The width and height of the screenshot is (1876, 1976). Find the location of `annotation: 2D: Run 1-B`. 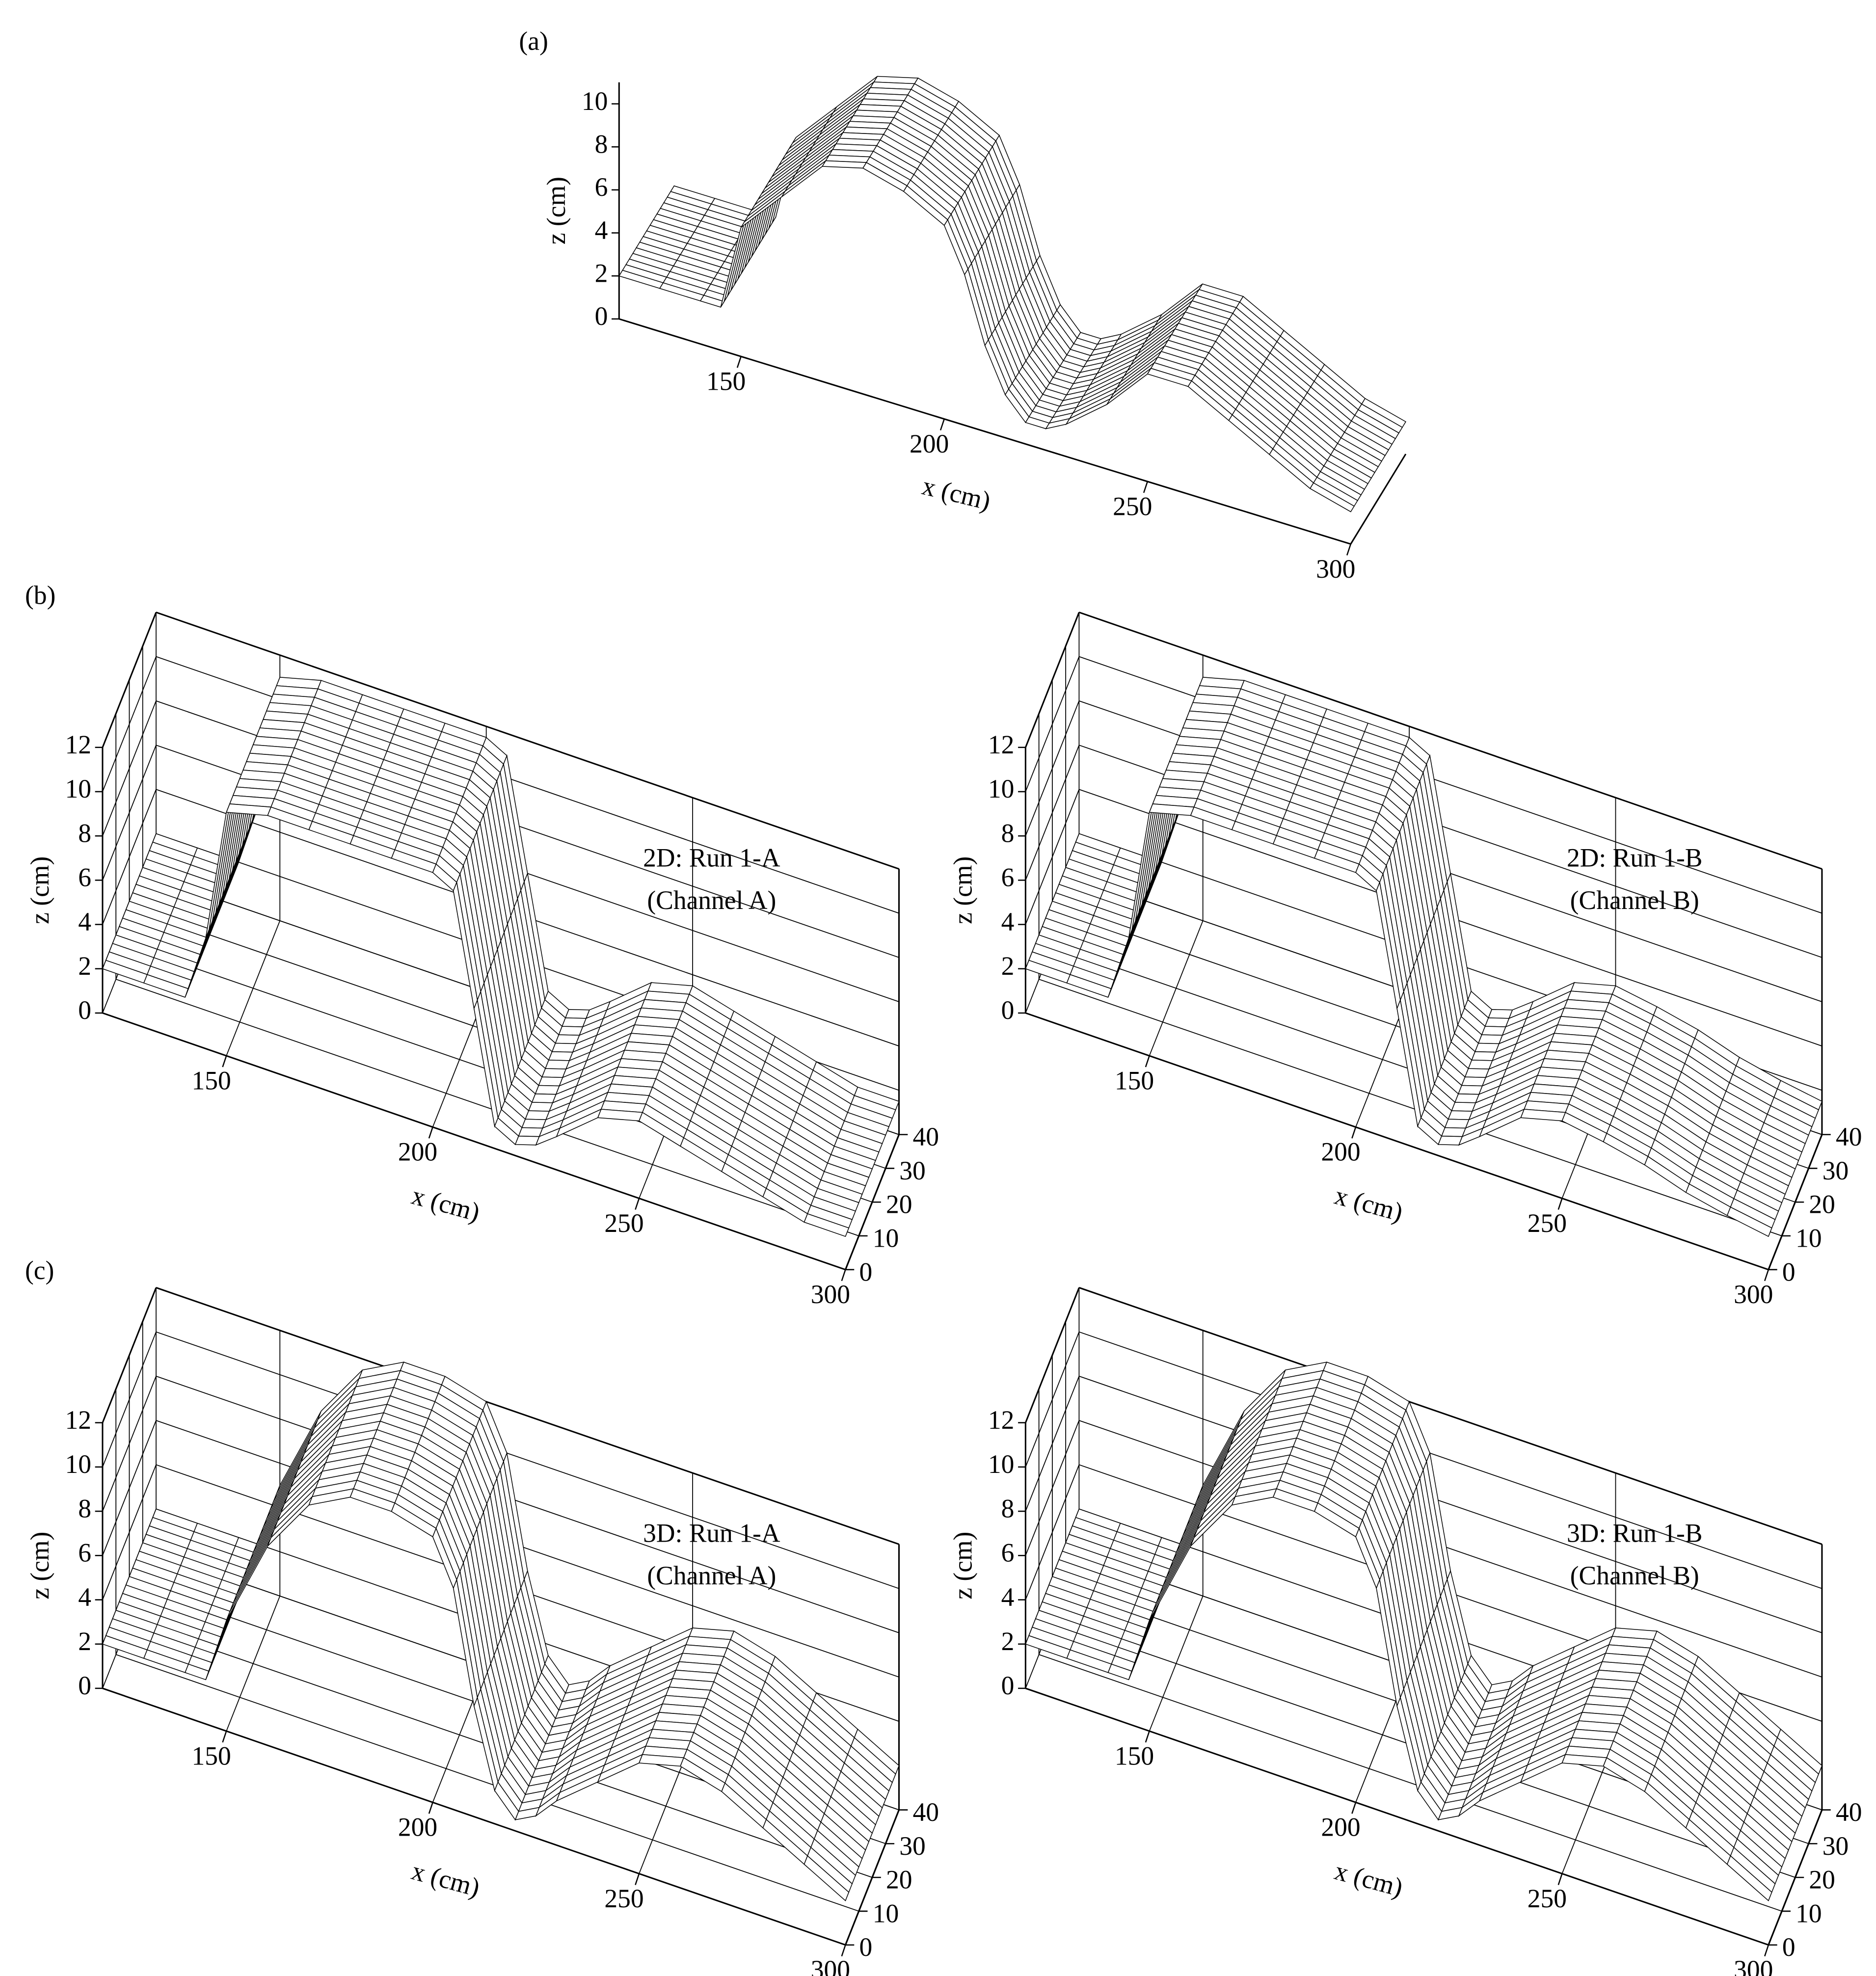

annotation: 2D: Run 1-B is located at coordinates (1635, 857).